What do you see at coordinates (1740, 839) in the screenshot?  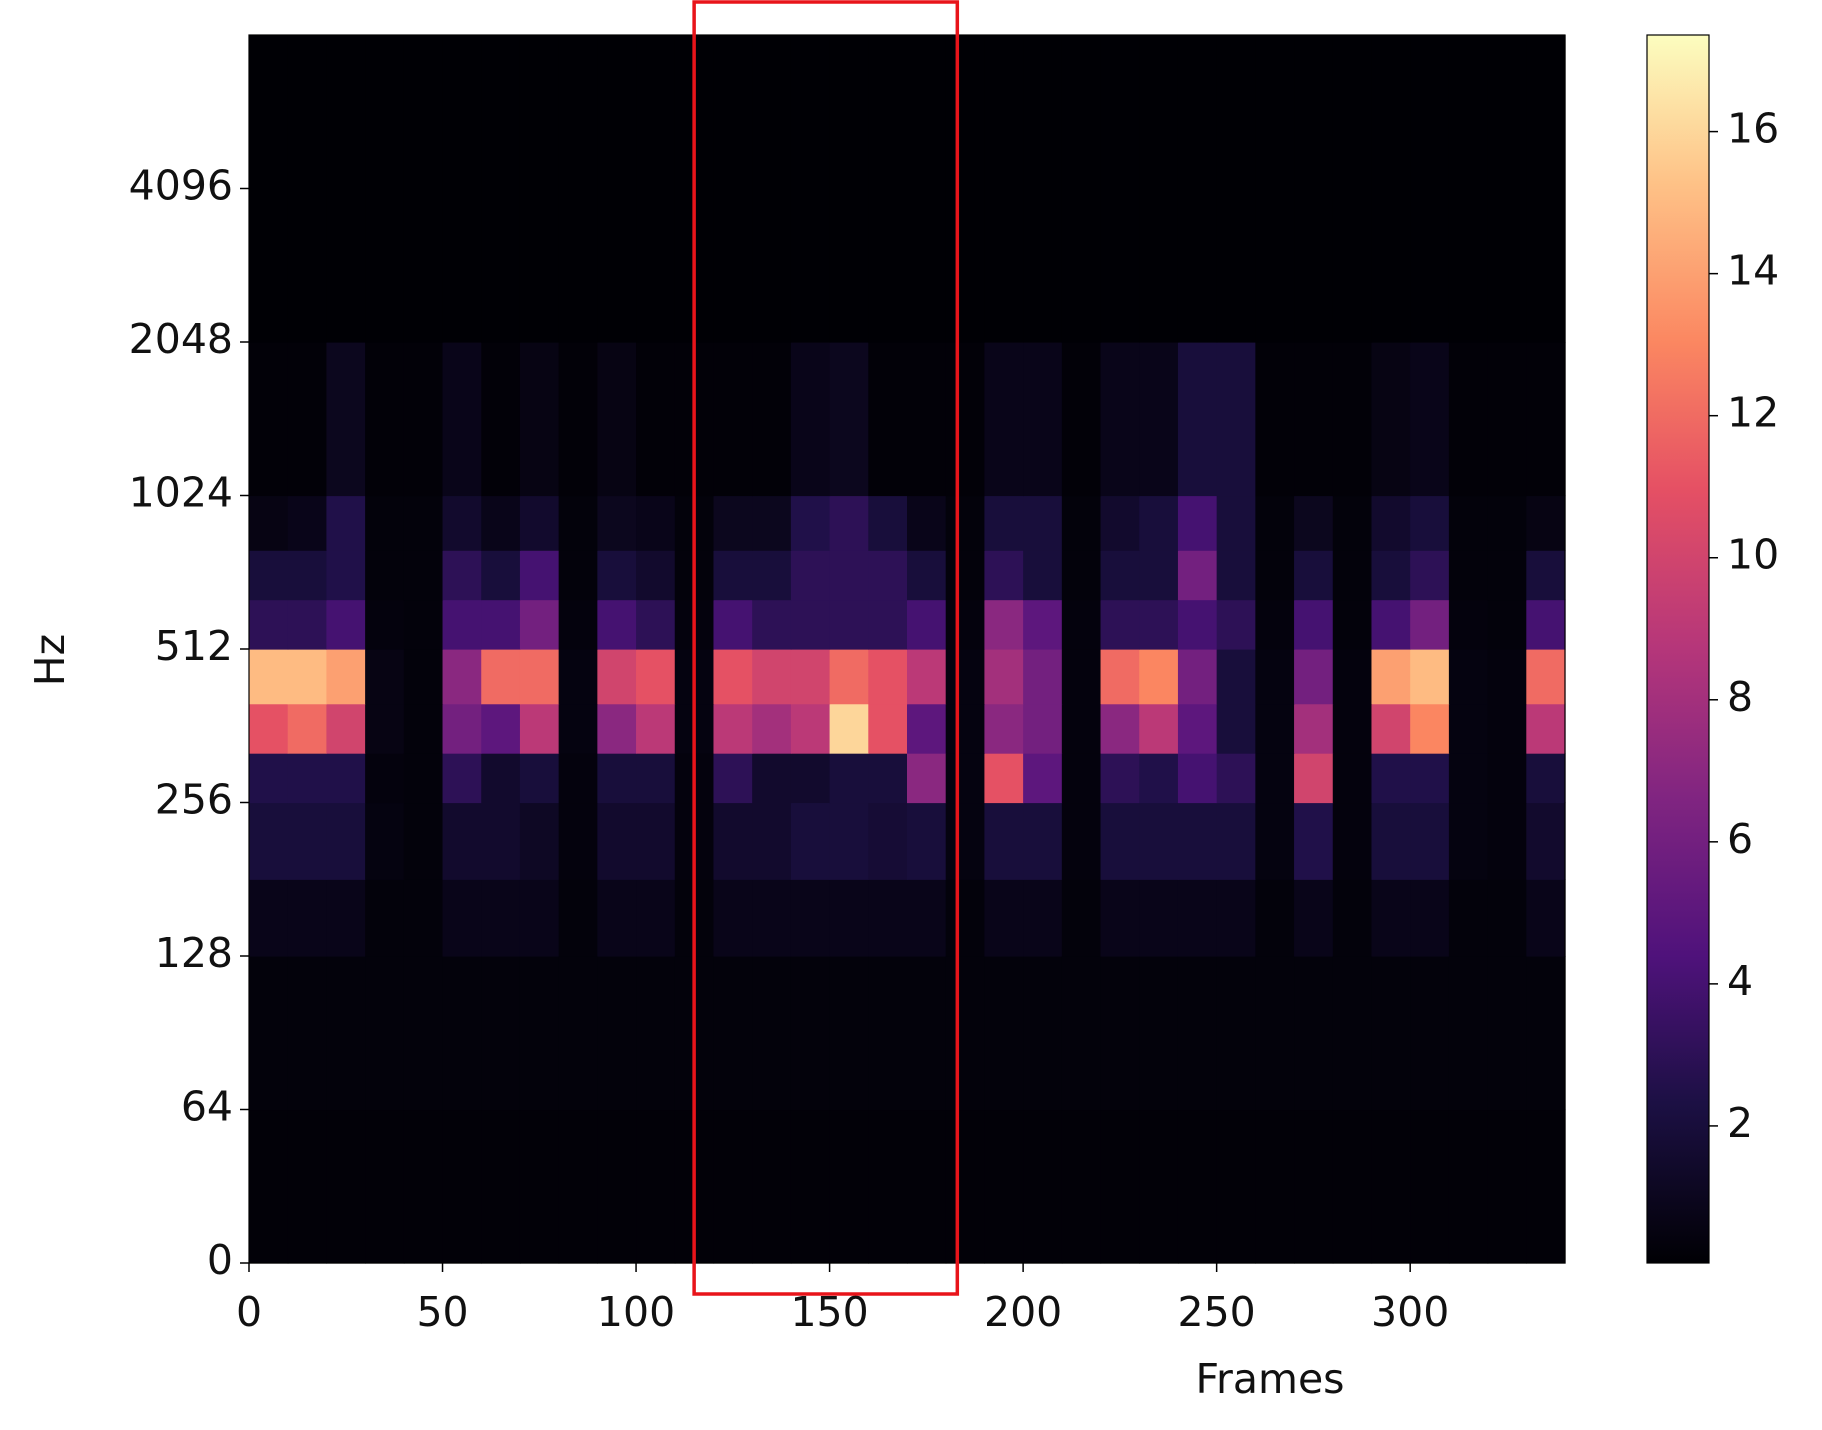 I see `colorbar-tick-label: 6` at bounding box center [1740, 839].